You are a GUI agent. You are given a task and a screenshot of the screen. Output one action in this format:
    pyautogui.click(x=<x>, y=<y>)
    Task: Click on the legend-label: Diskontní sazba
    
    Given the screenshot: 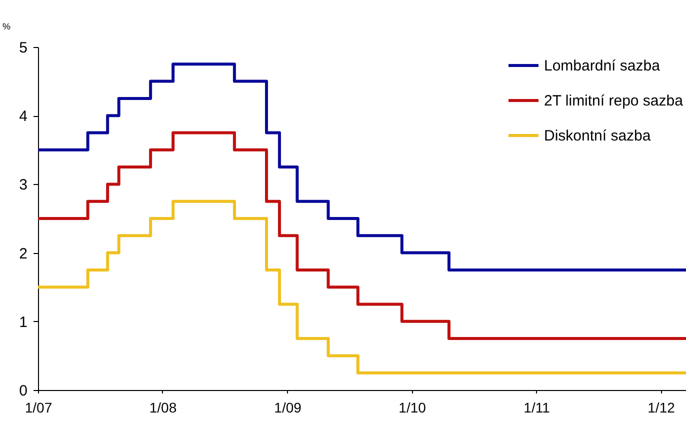 What is the action you would take?
    pyautogui.click(x=598, y=136)
    